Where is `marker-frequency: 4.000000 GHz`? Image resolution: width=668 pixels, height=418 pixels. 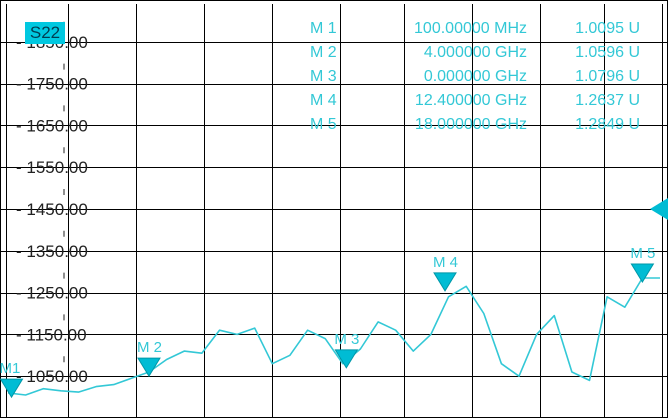
marker-frequency: 4.000000 GHz is located at coordinates (475, 52).